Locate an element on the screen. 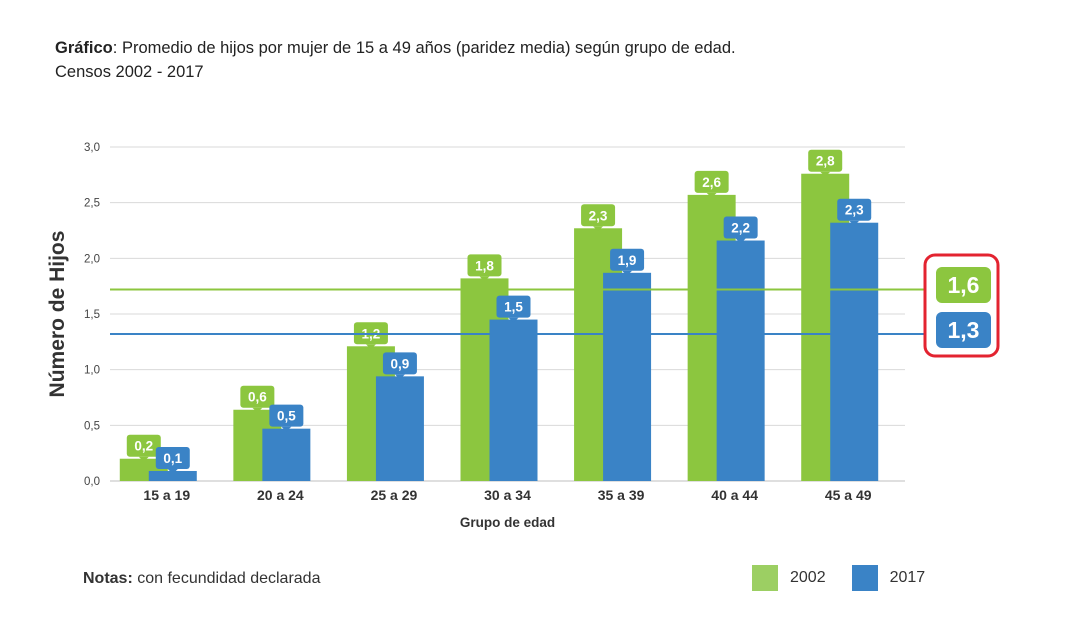 This screenshot has height=622, width=1067. data-label: 1,9 is located at coordinates (627, 260).